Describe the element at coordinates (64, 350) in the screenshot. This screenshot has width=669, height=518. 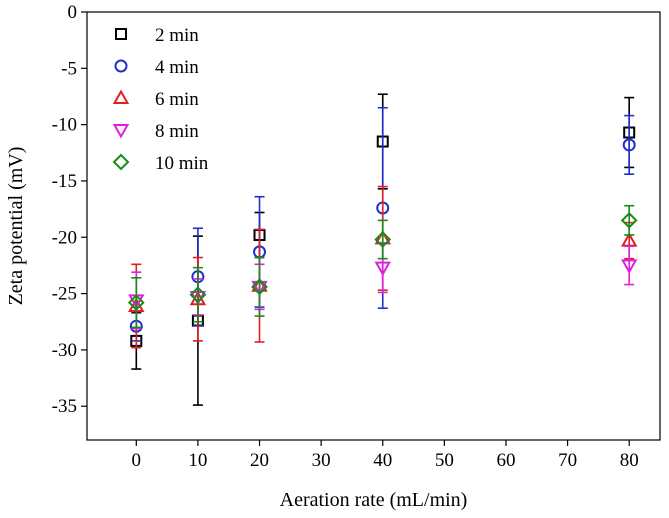
I see `y-tick-label: -30` at that location.